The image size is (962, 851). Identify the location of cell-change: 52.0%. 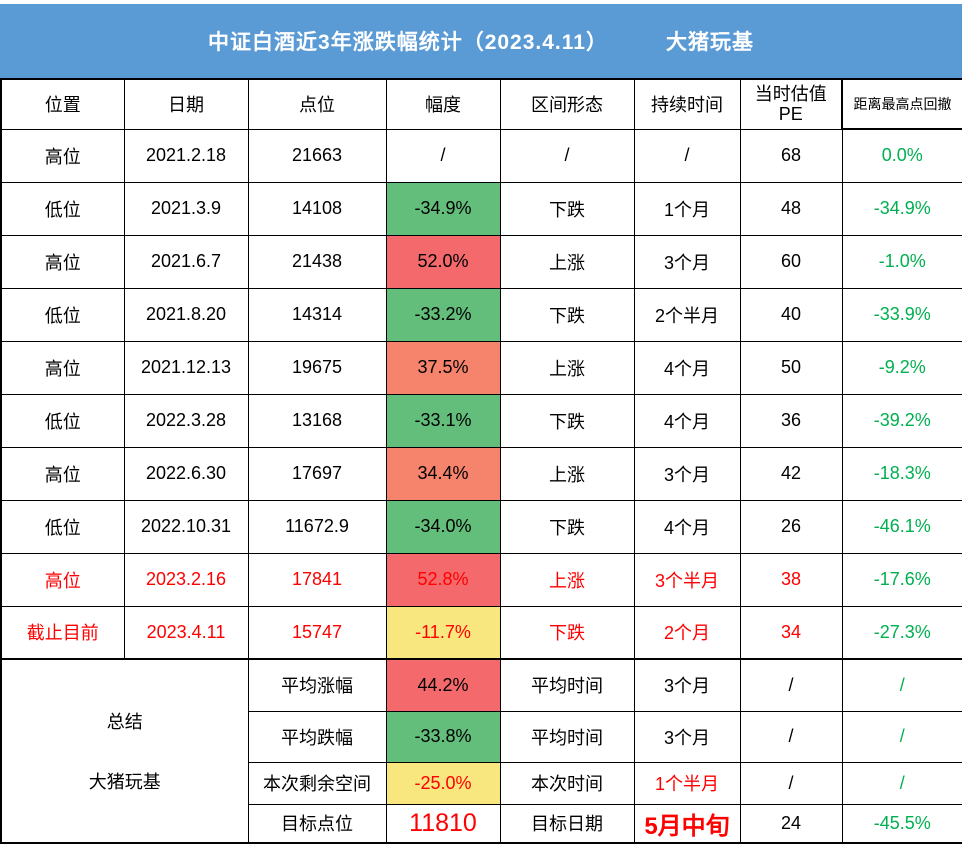
(443, 261).